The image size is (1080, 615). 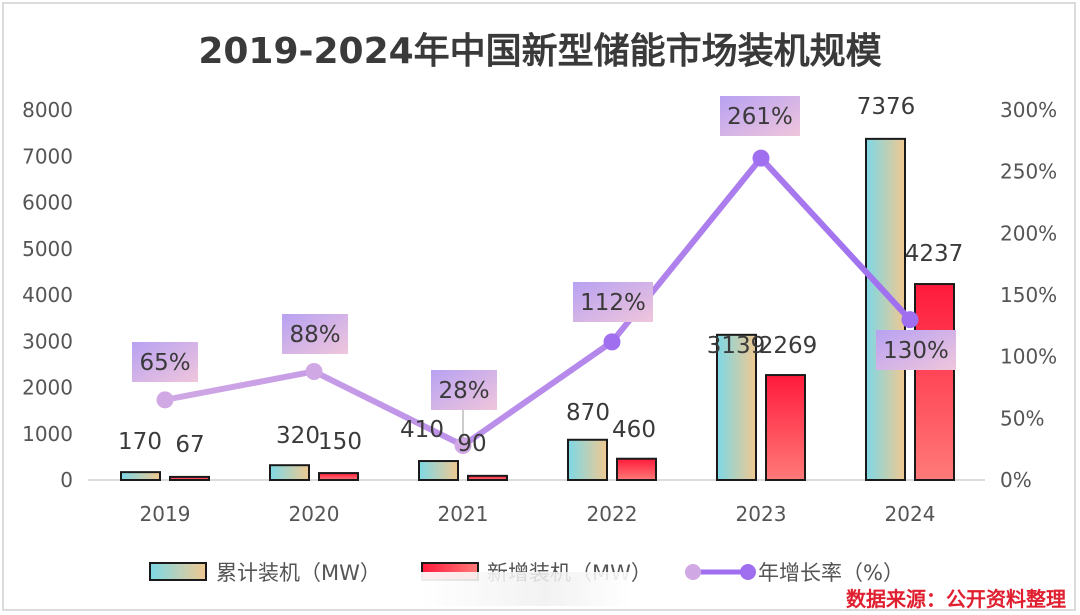 I want to click on growth-rate-label: 28%, so click(x=463, y=391).